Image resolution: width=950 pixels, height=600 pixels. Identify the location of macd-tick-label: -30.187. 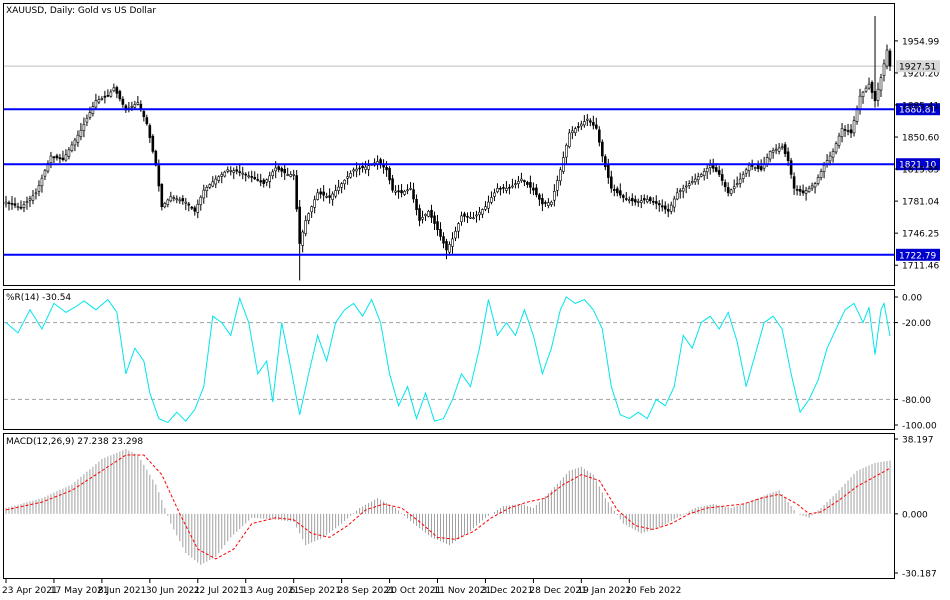
(919, 575).